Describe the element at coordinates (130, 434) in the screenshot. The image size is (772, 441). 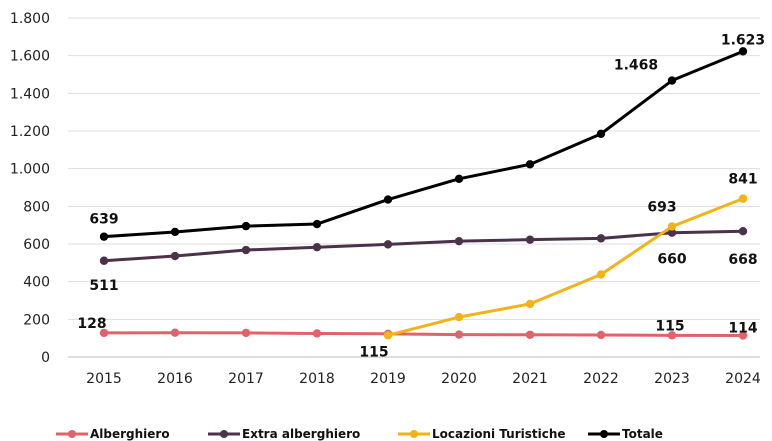
I see `legend-label: Alberghiero` at that location.